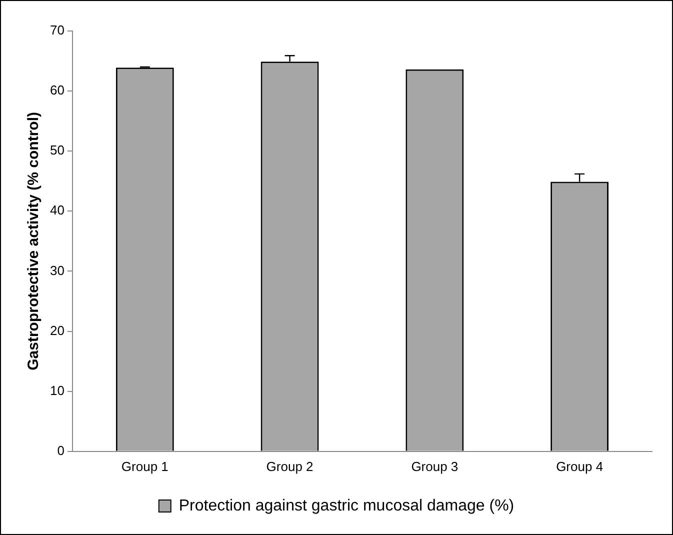 The width and height of the screenshot is (673, 535). What do you see at coordinates (60, 450) in the screenshot?
I see `y-tick-label: 0` at bounding box center [60, 450].